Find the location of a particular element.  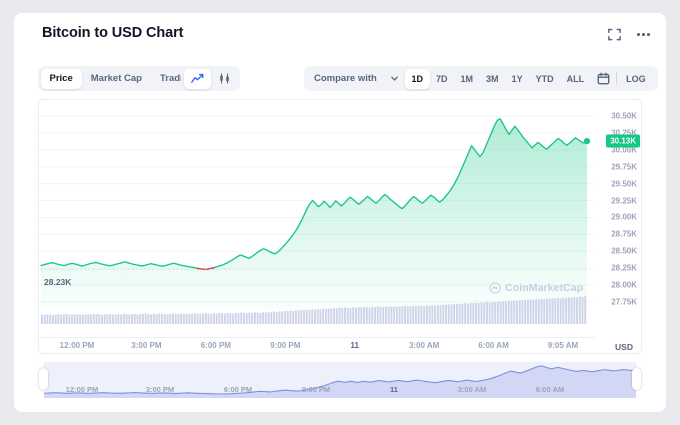

current-price-dot is located at coordinates (587, 141).